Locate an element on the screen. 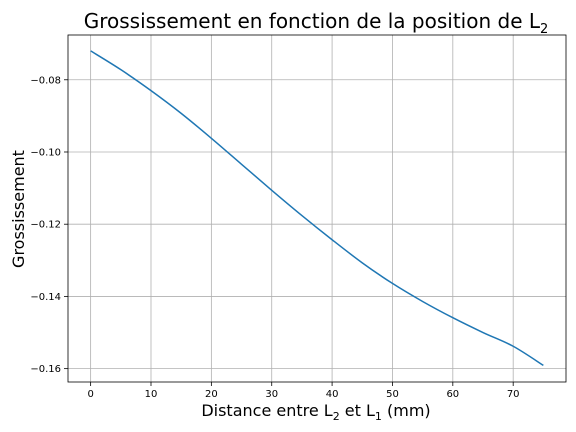  x-tick-label: 10 is located at coordinates (151, 394).